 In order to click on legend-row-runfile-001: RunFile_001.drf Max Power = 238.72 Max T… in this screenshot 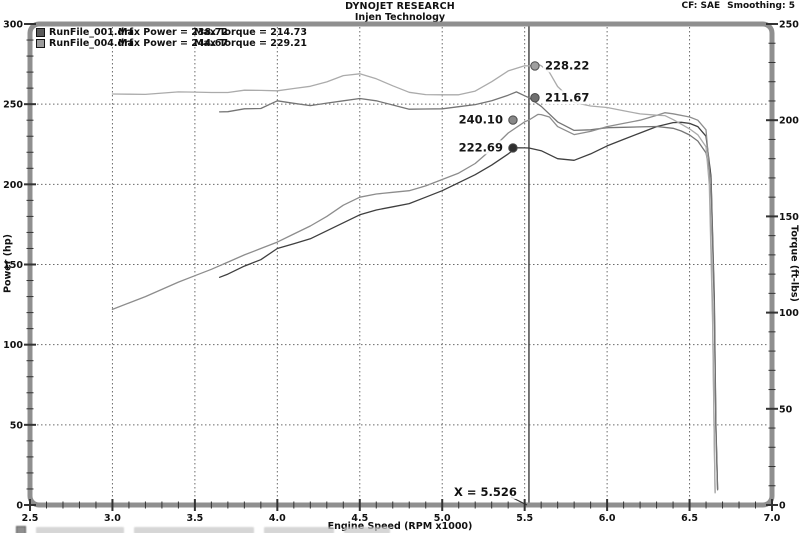, I will do `click(171, 32)`.